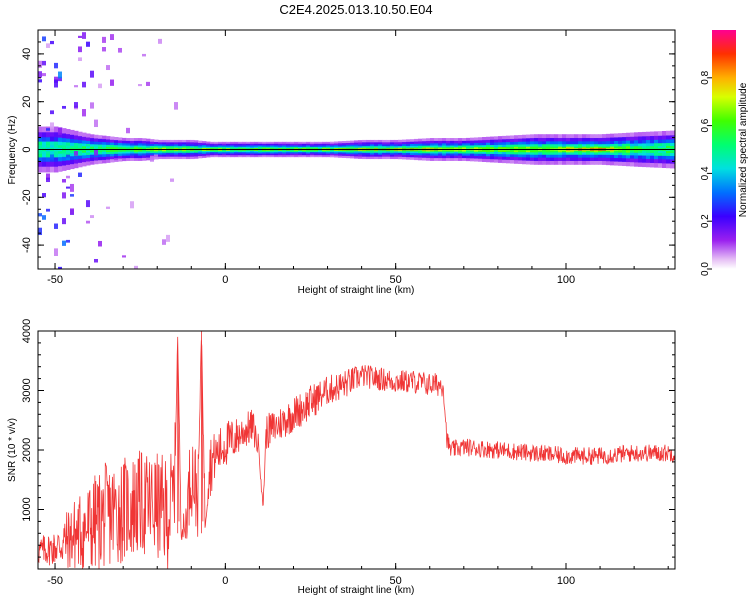 This screenshot has width=750, height=600. I want to click on colorbar-ticks: 0.0 0.2 0.4 0.6 0.8, so click(706, 173).